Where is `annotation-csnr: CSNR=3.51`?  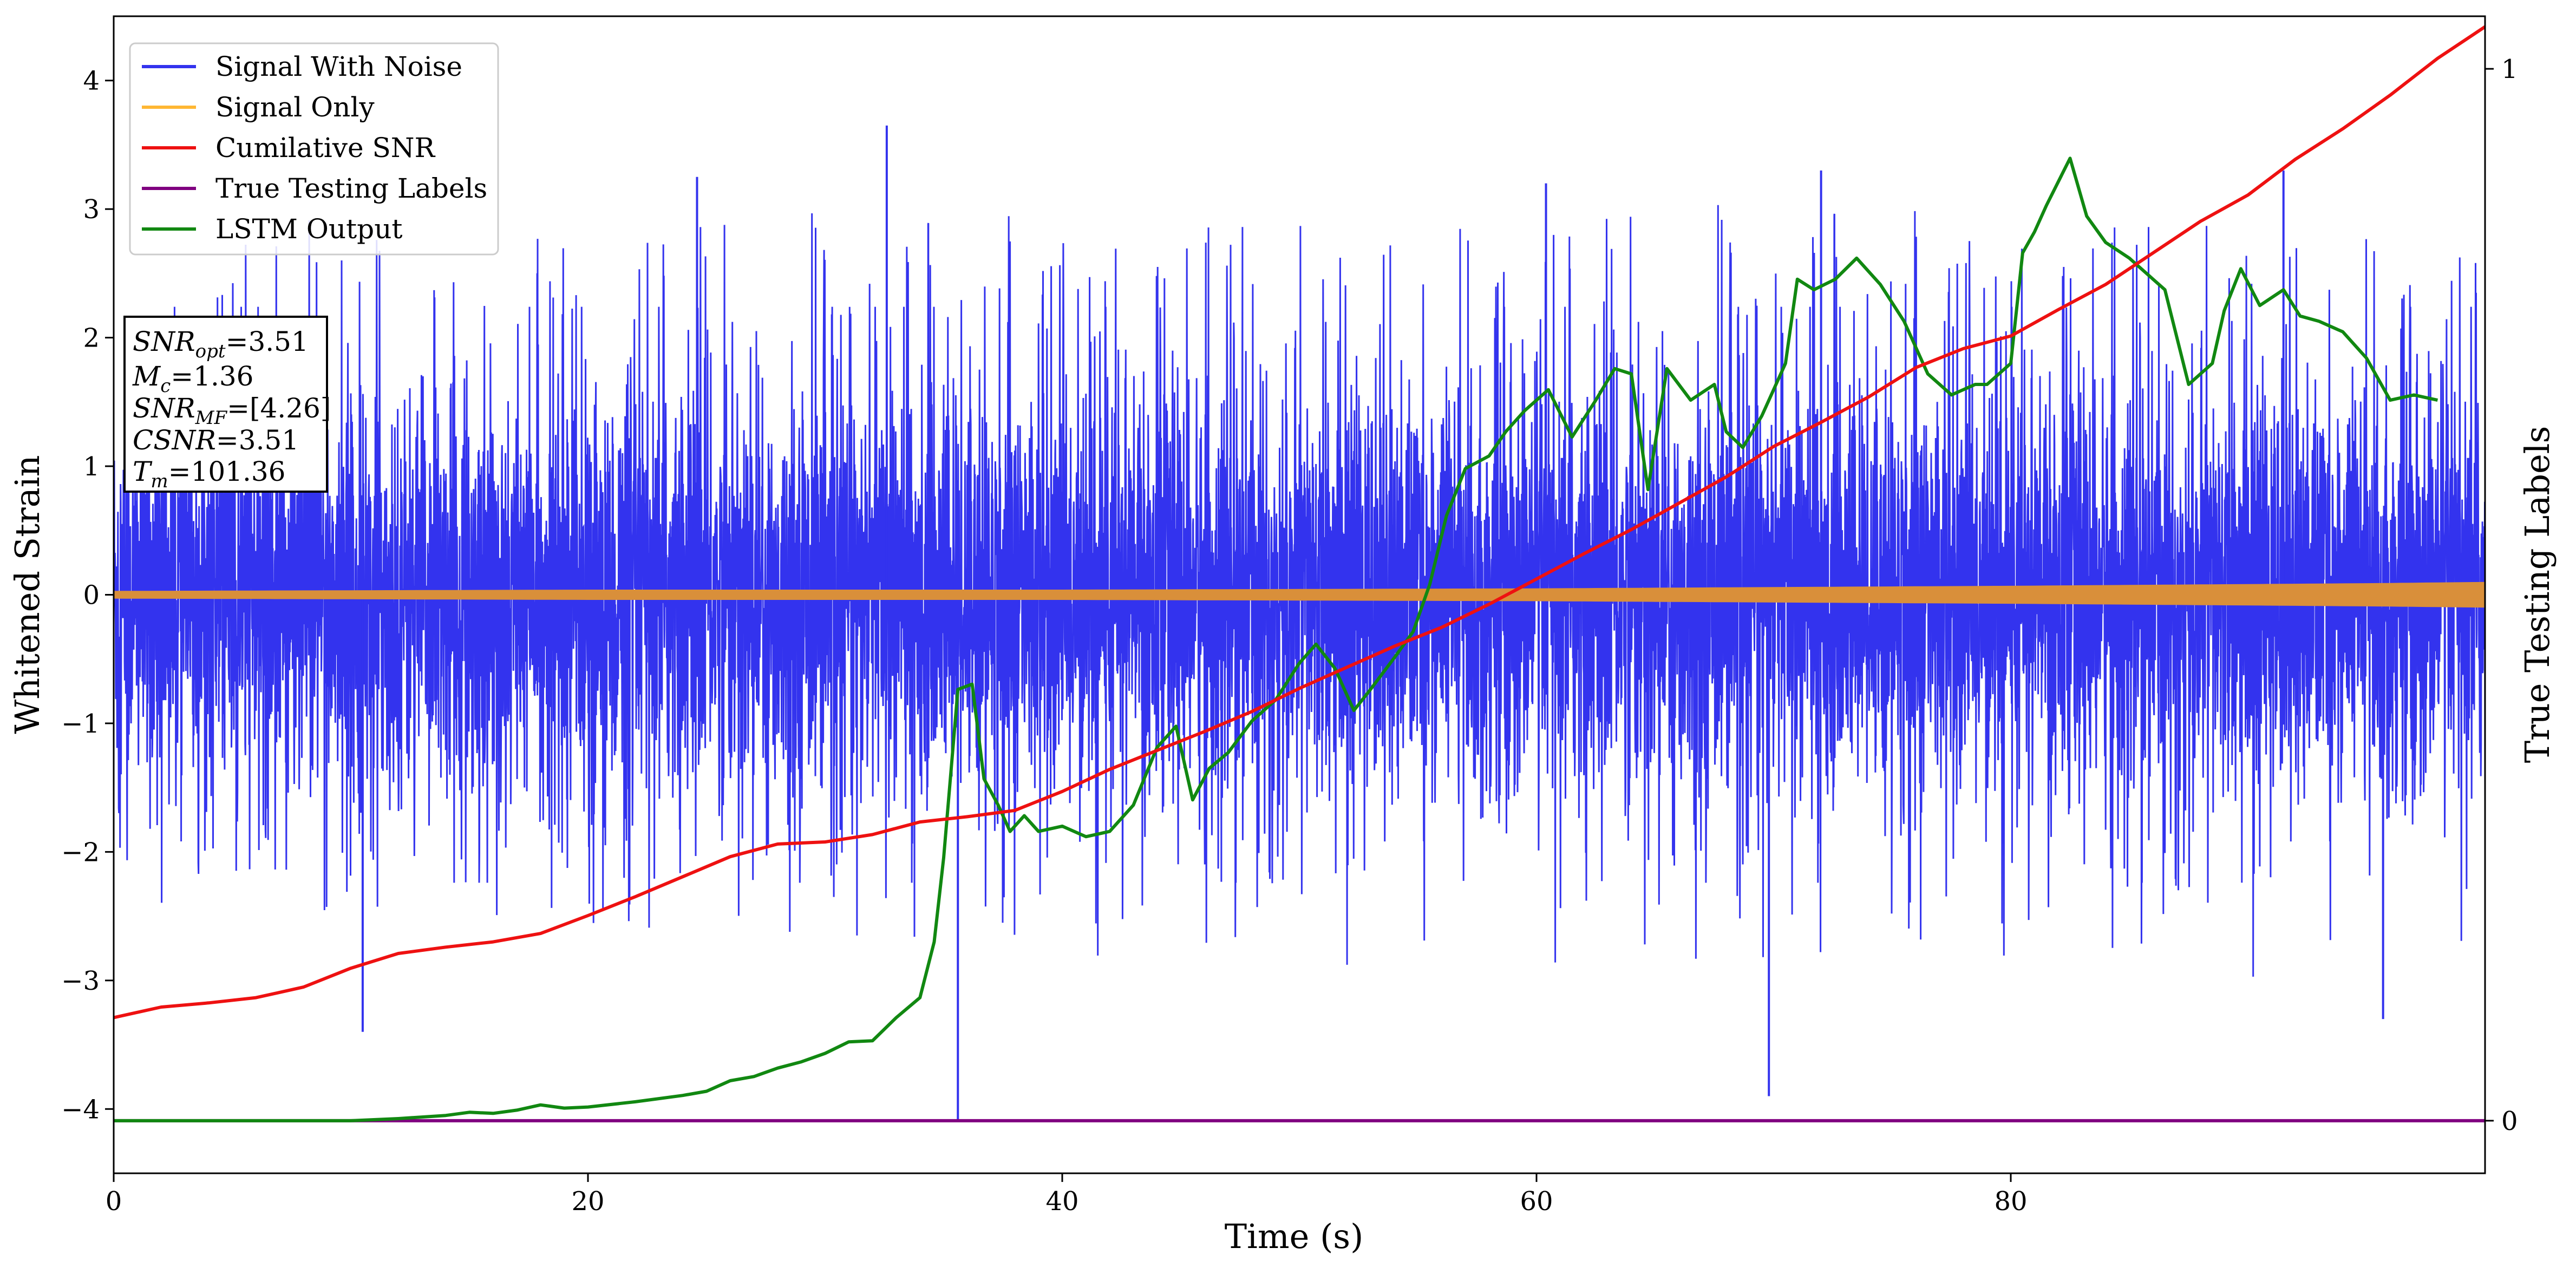
annotation-csnr: CSNR=3.51 is located at coordinates (216, 440).